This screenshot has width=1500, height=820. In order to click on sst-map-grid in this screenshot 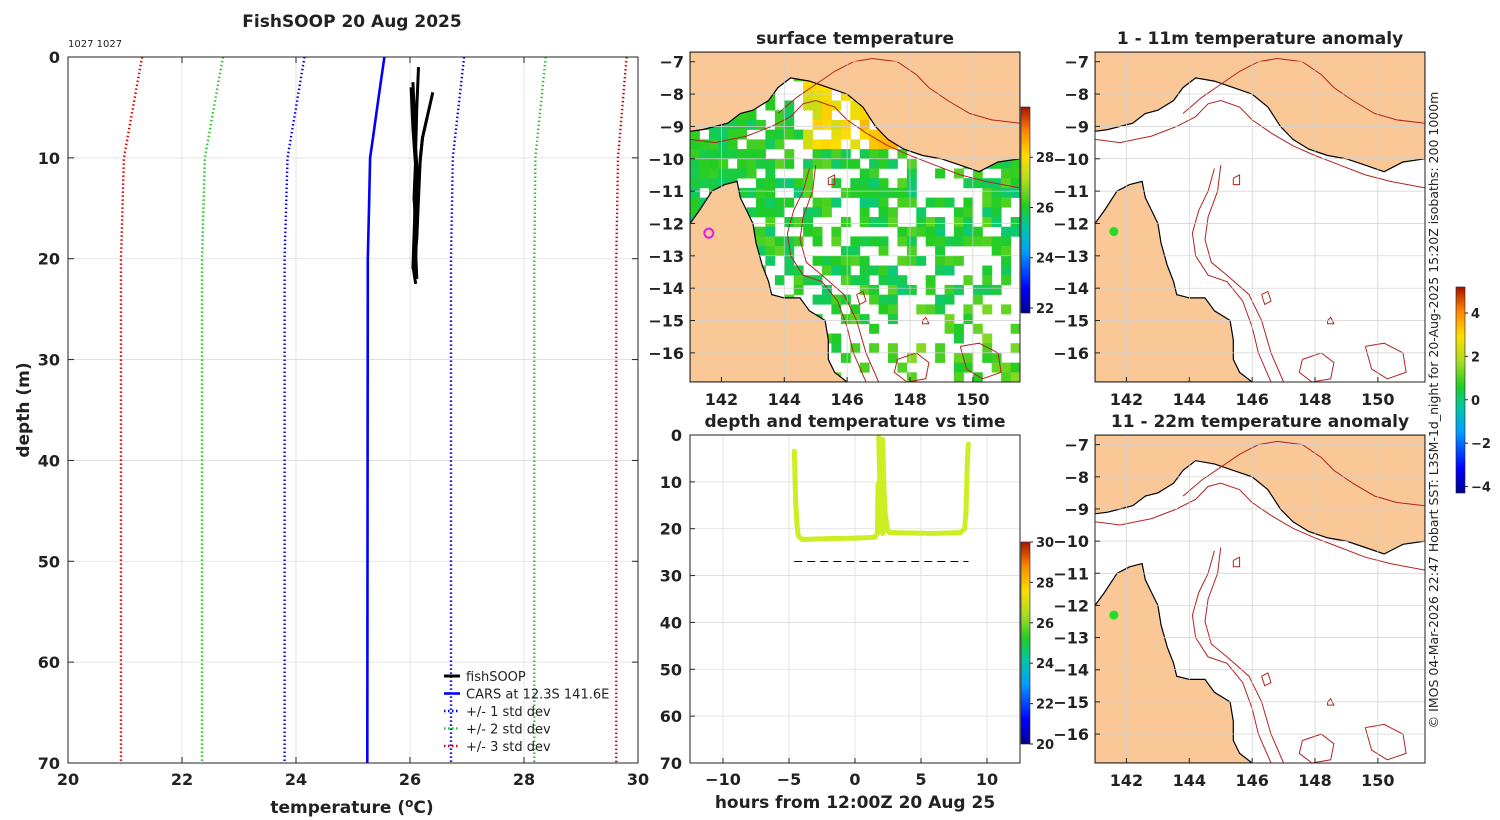, I will do `click(855, 217)`.